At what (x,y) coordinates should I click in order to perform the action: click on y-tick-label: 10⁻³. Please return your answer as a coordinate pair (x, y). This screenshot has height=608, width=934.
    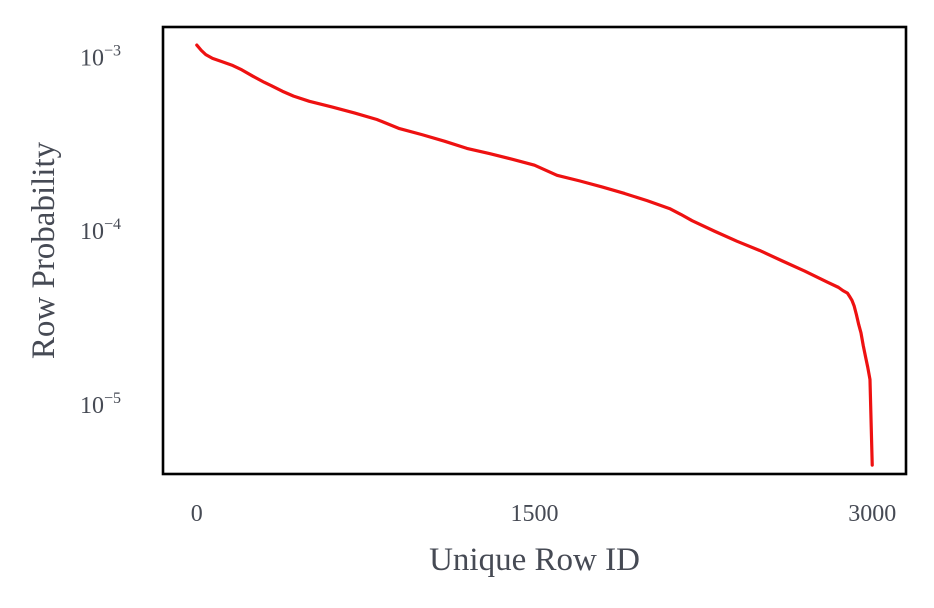
    Looking at the image, I should click on (100, 57).